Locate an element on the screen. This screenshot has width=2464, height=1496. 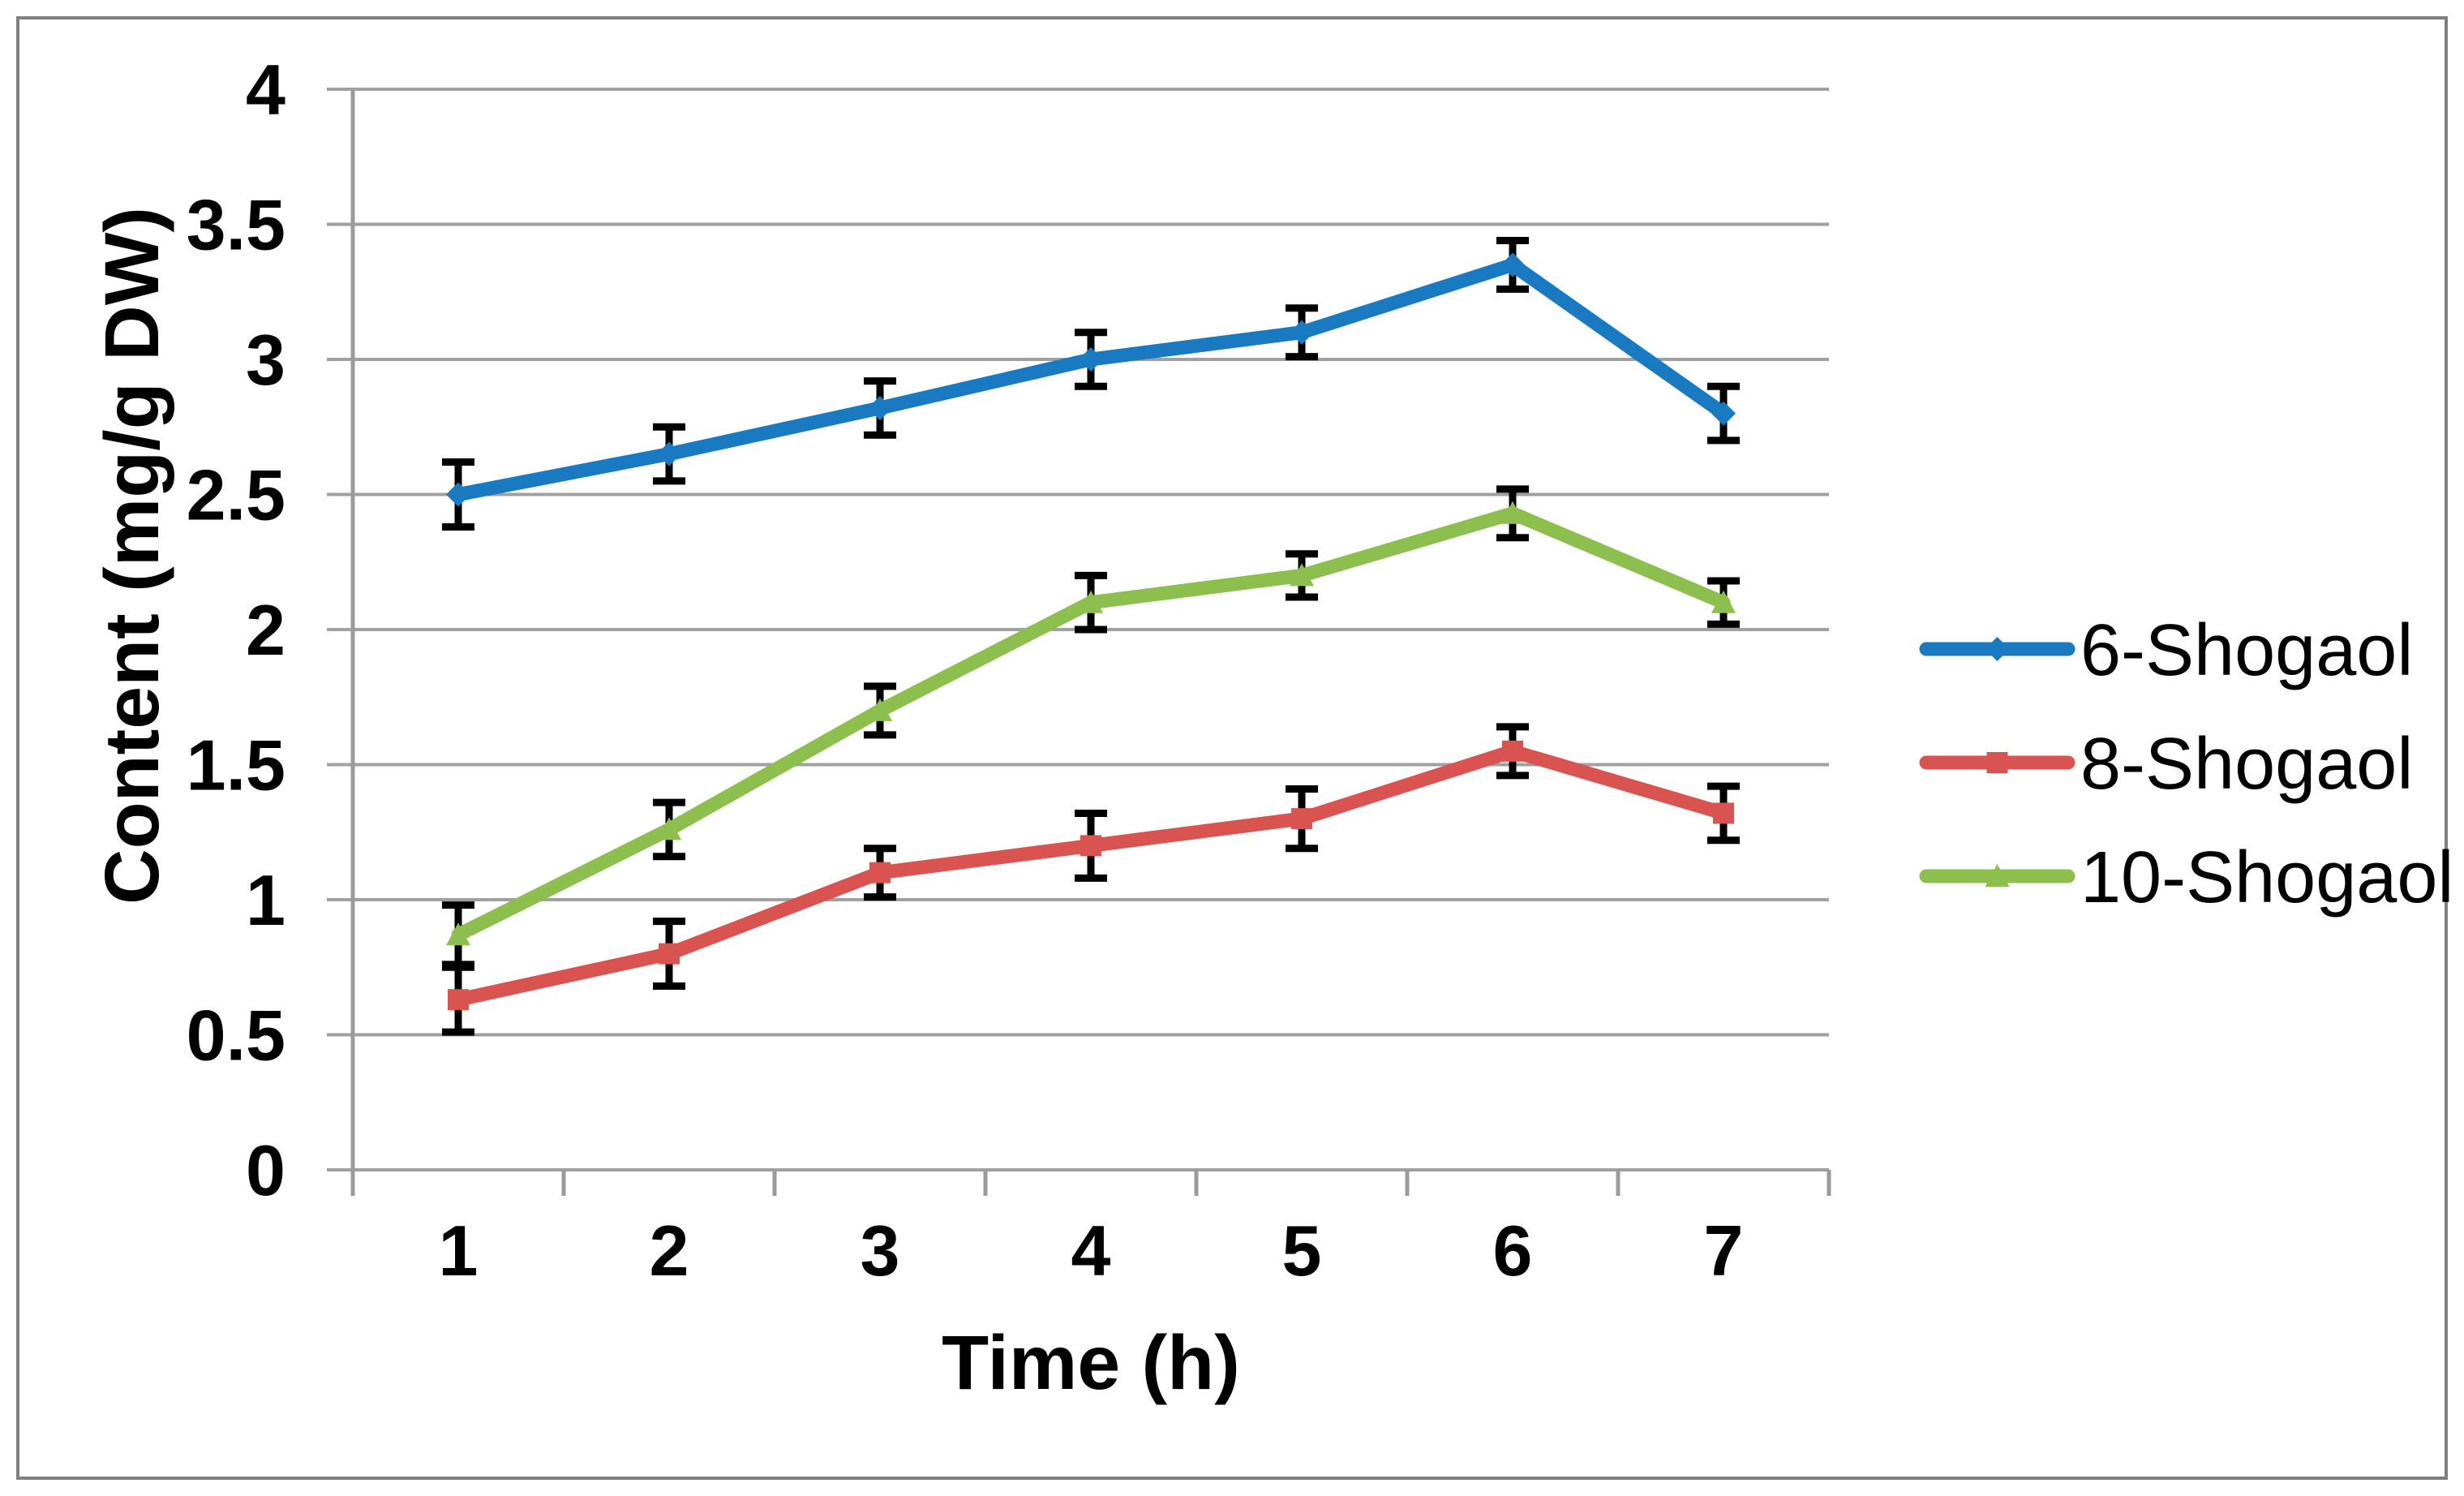
x-tick-label: 7 is located at coordinates (1724, 1250).